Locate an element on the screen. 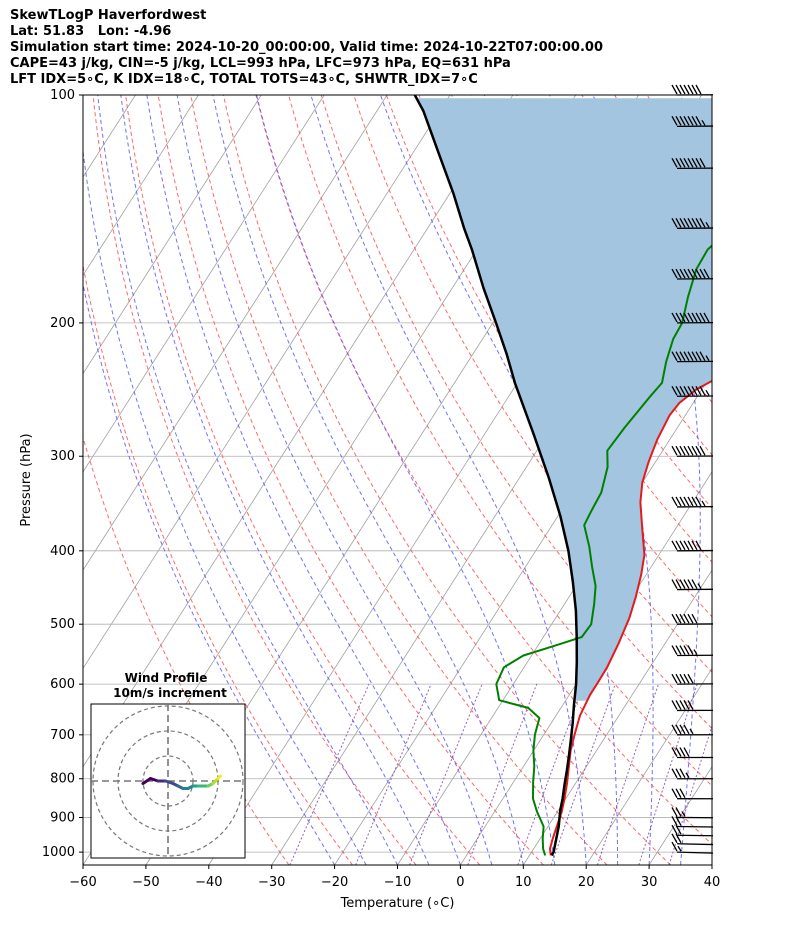 This screenshot has width=794, height=937. y-tick-label: 600 is located at coordinates (62, 684).